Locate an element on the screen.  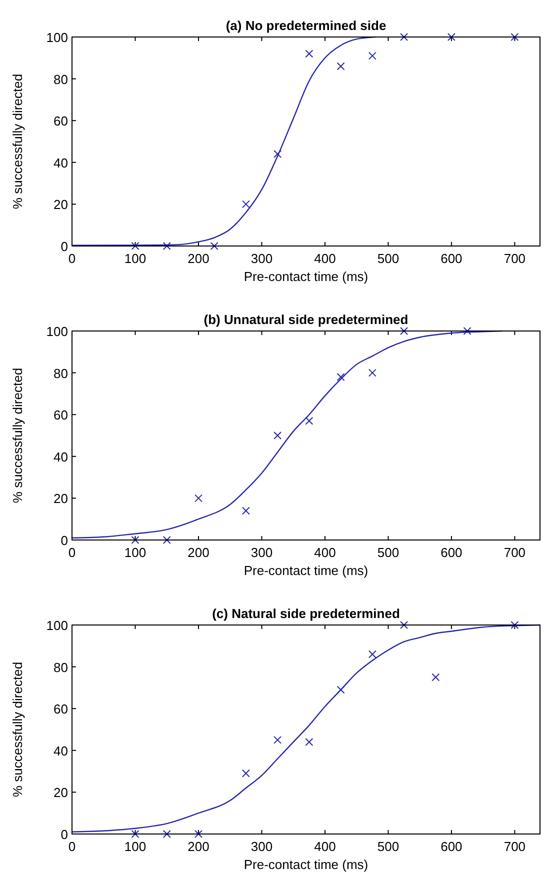
chart-title: (c) Natural side predetermined is located at coordinates (306, 613).